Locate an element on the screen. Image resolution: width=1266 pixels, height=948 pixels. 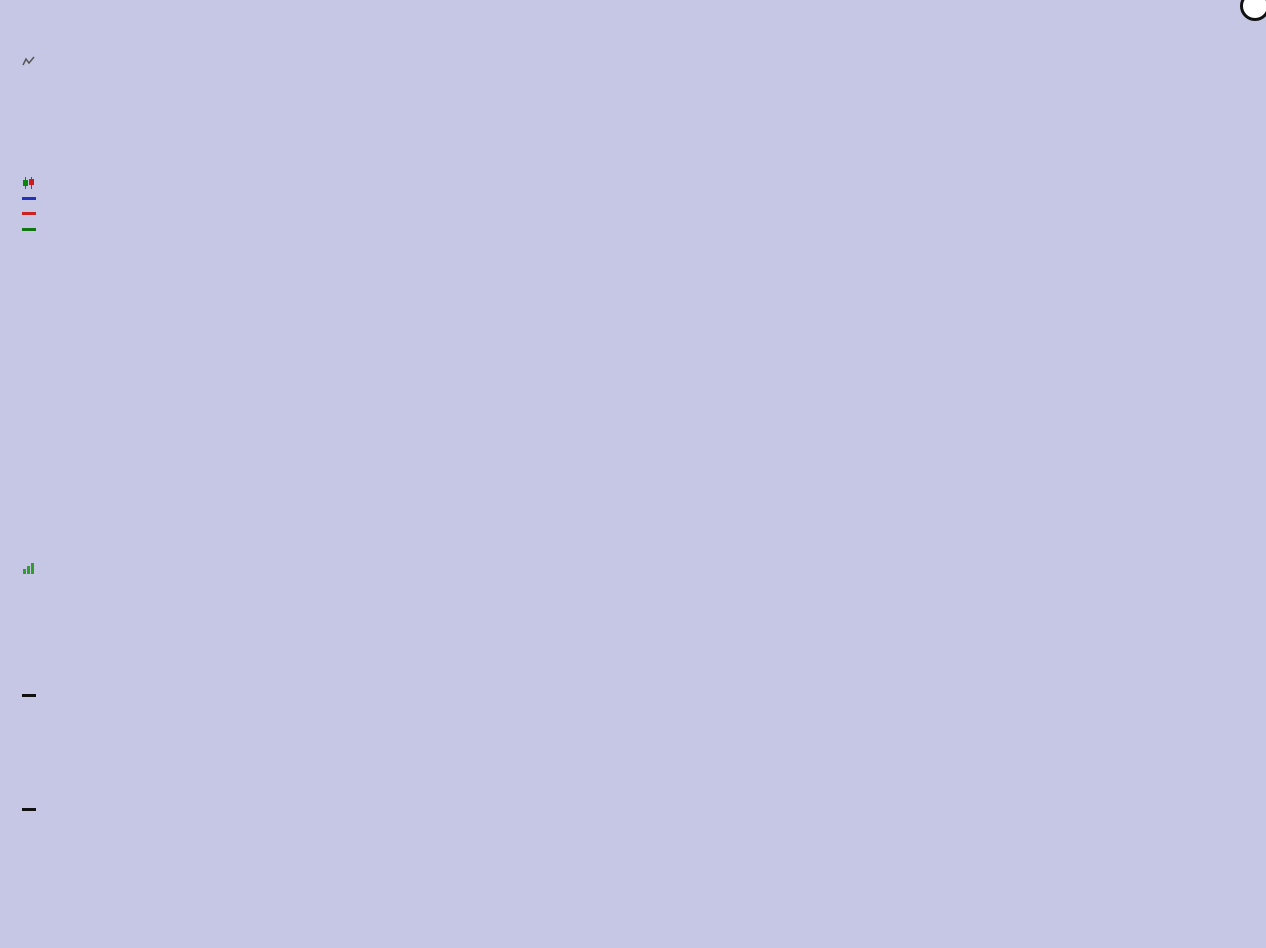
rsi-label is located at coordinates (31, 60).